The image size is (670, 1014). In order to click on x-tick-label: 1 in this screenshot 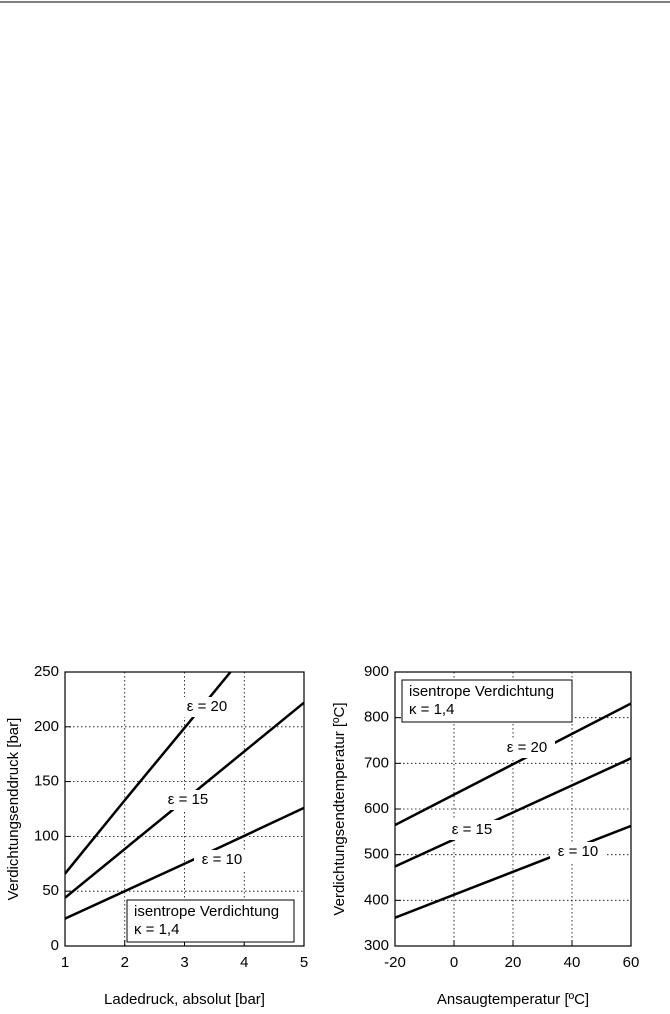, I will do `click(65, 962)`.